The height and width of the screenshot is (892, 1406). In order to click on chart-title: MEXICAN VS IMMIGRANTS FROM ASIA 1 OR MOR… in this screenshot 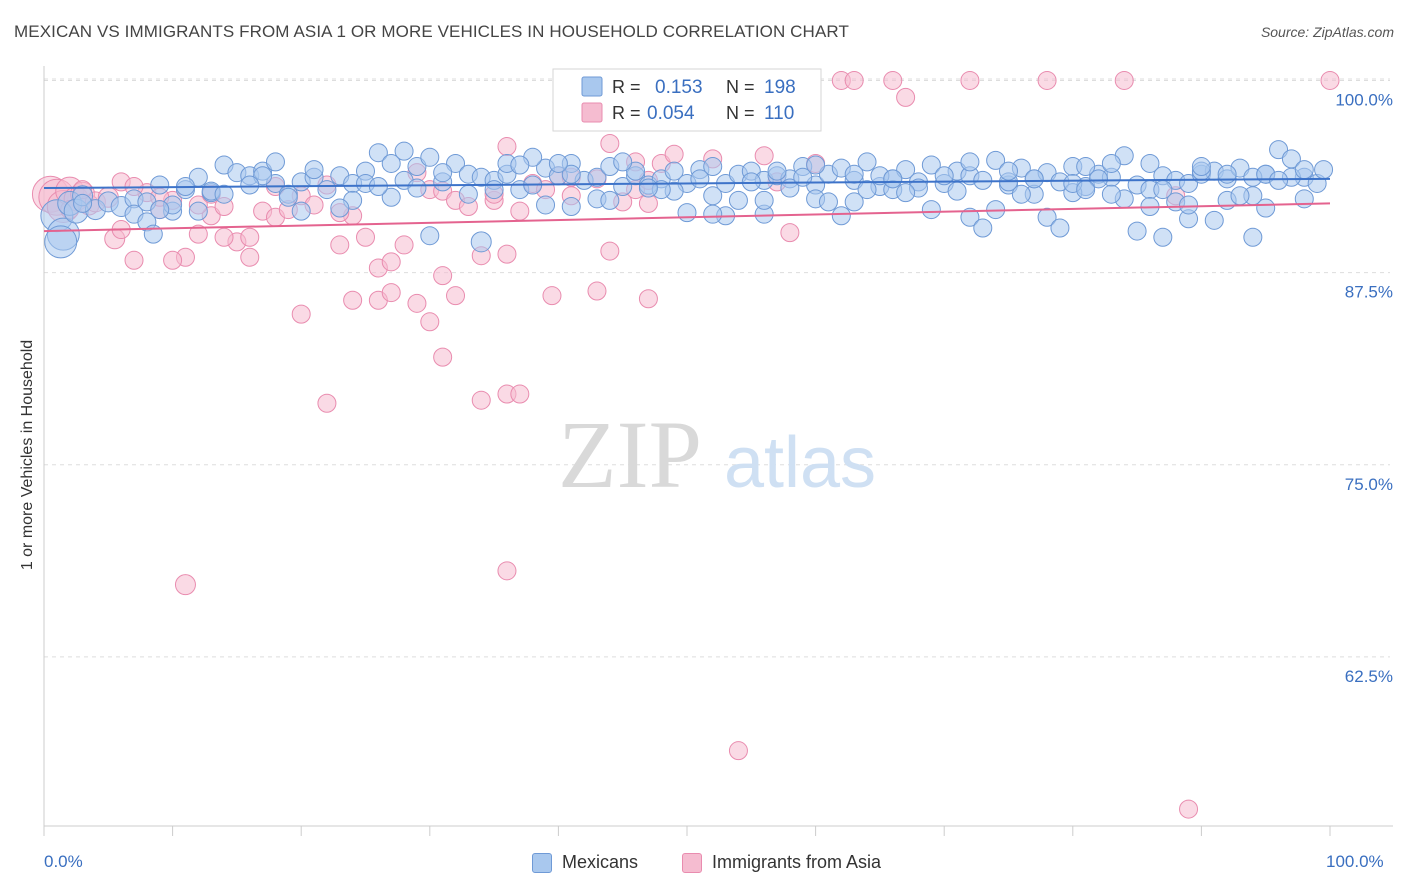, I will do `click(431, 31)`.